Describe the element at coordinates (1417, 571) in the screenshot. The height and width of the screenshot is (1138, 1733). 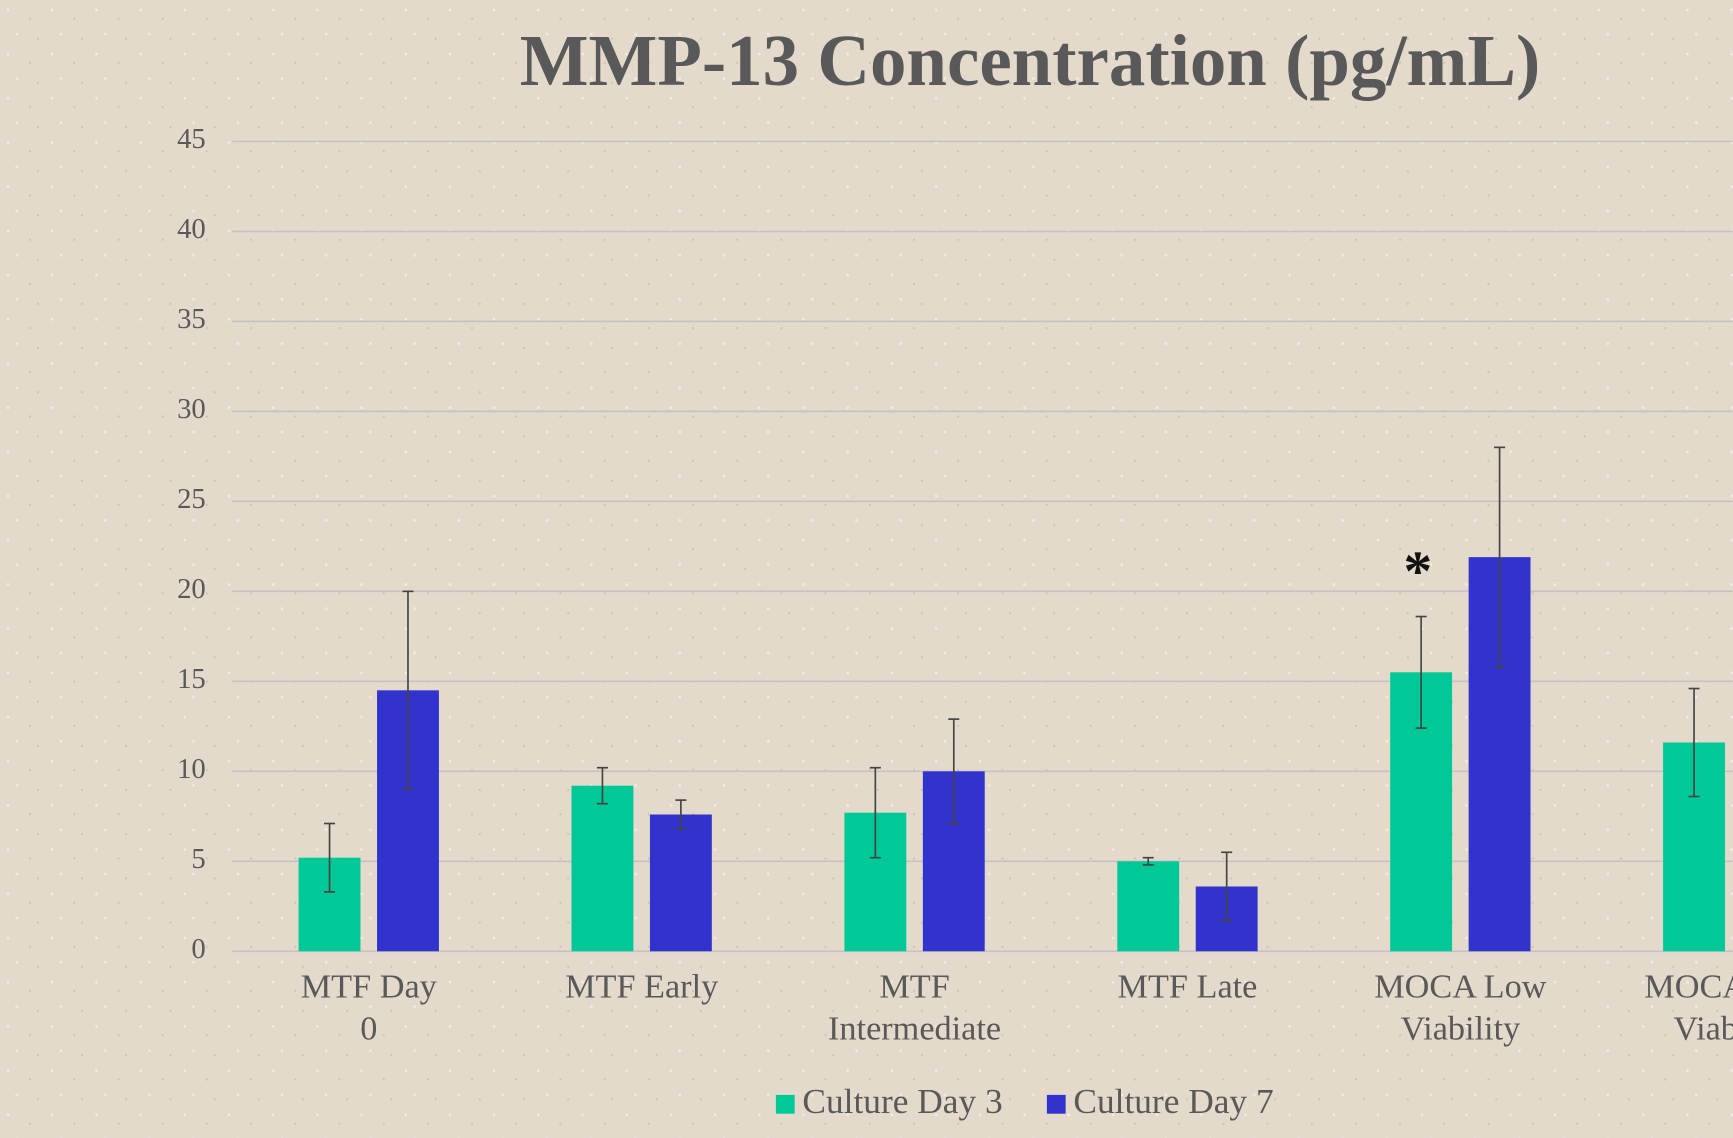
I see `significance-marker: *` at that location.